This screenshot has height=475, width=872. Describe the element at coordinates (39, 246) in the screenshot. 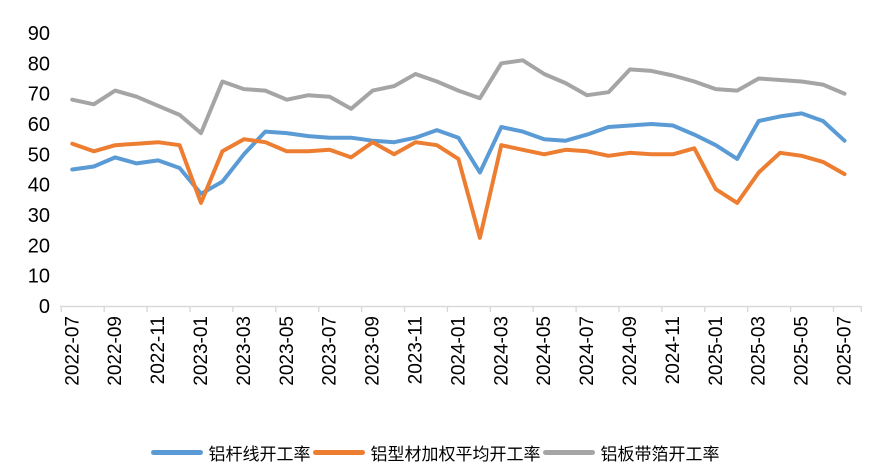

I see `y-axis-label: 20` at that location.